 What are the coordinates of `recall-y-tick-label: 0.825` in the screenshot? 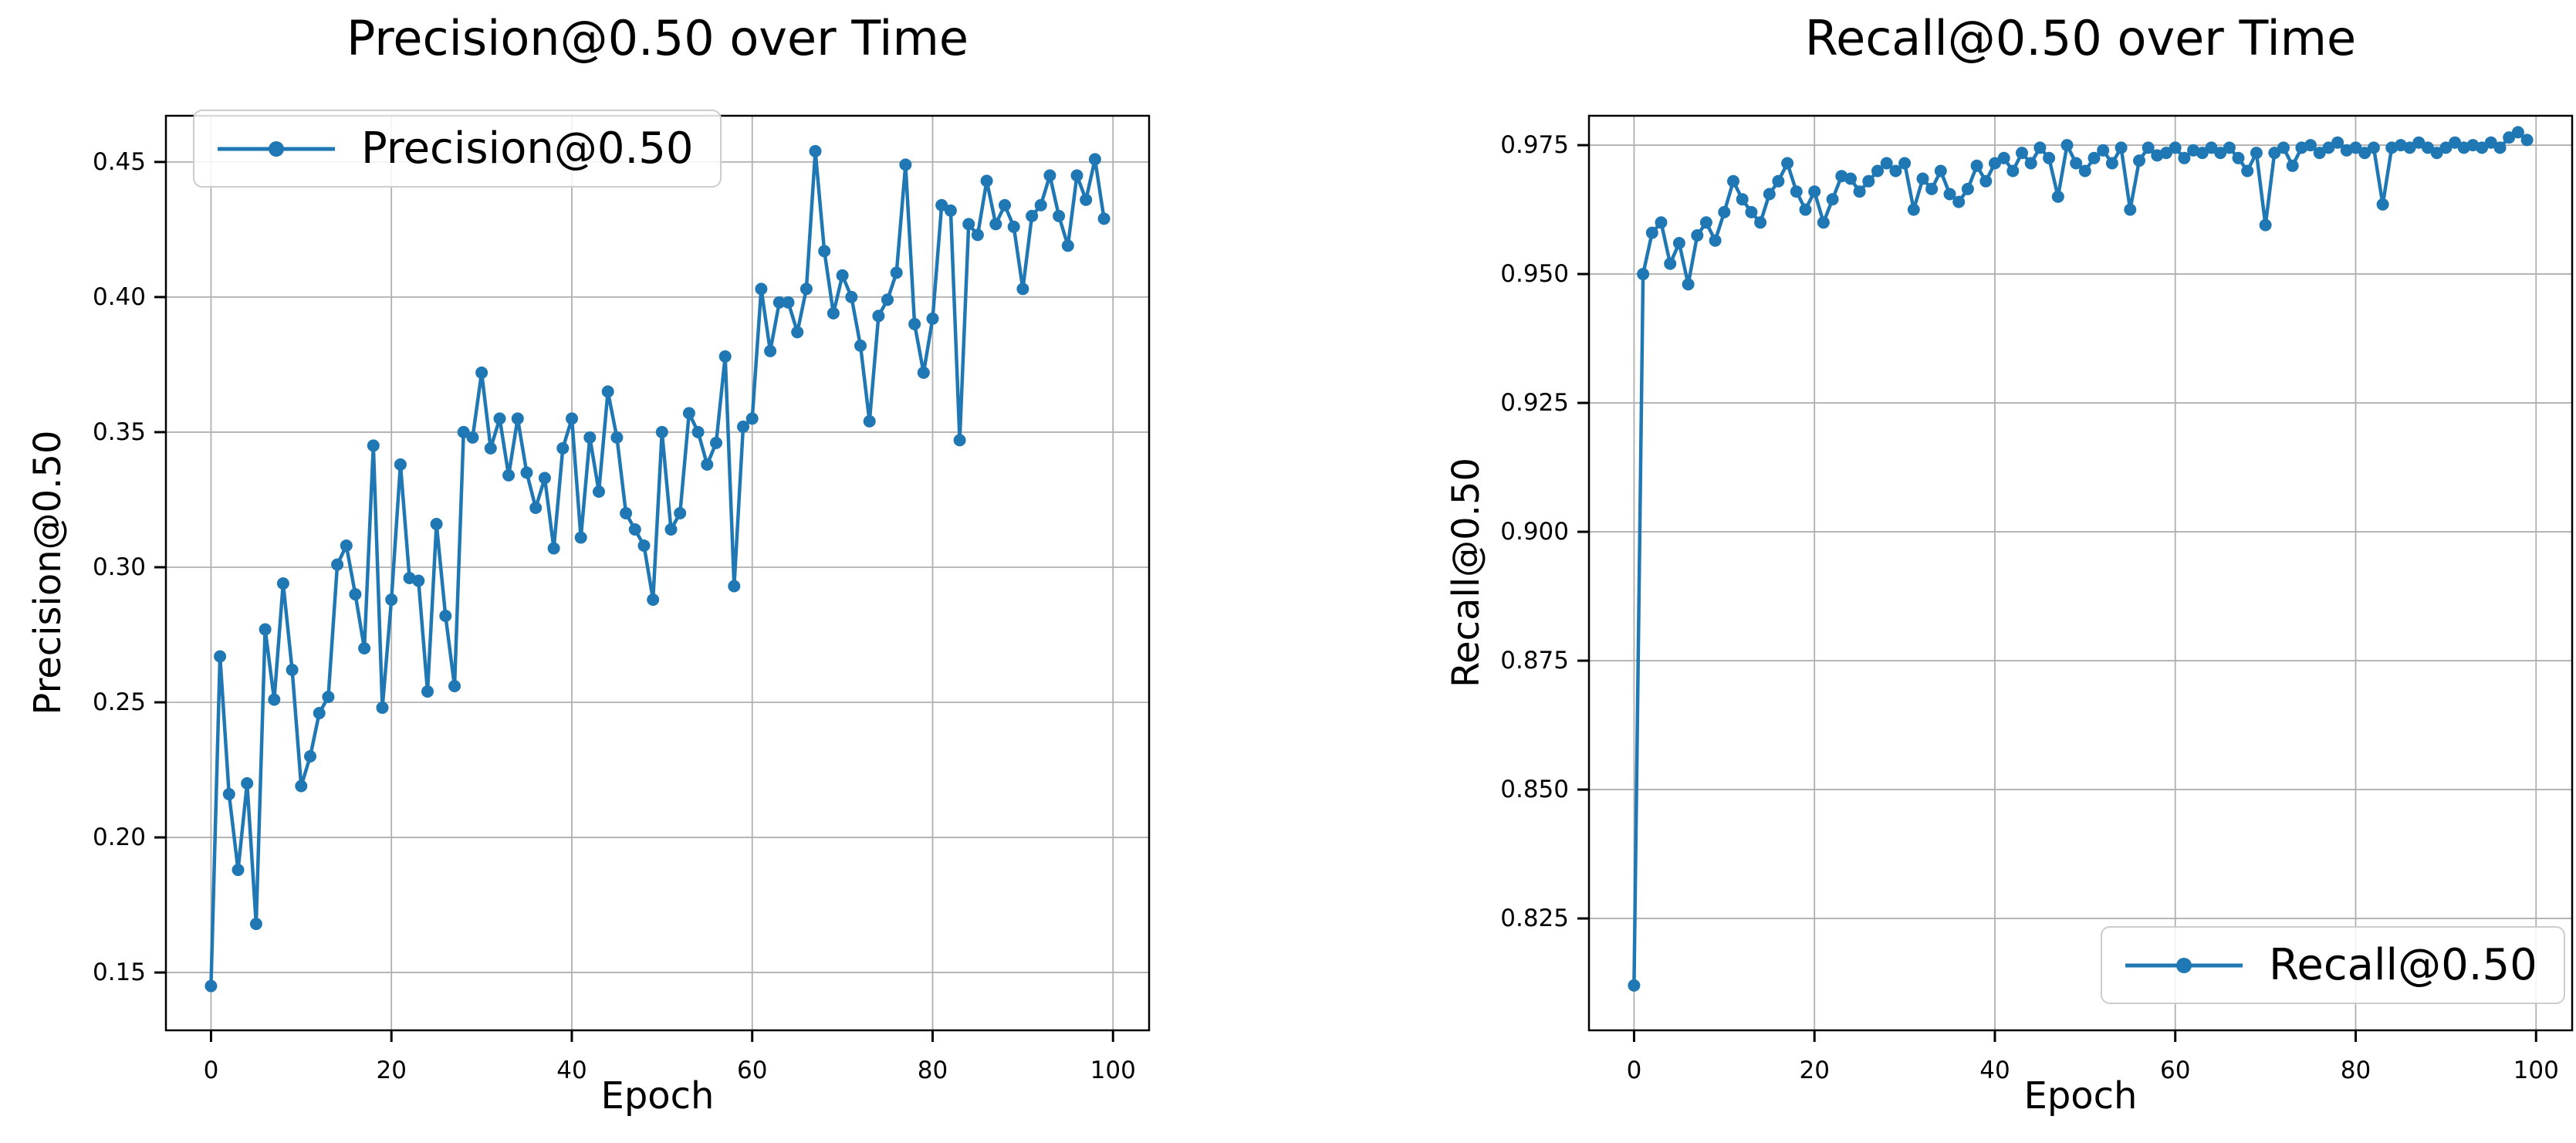 It's located at (1534, 919).